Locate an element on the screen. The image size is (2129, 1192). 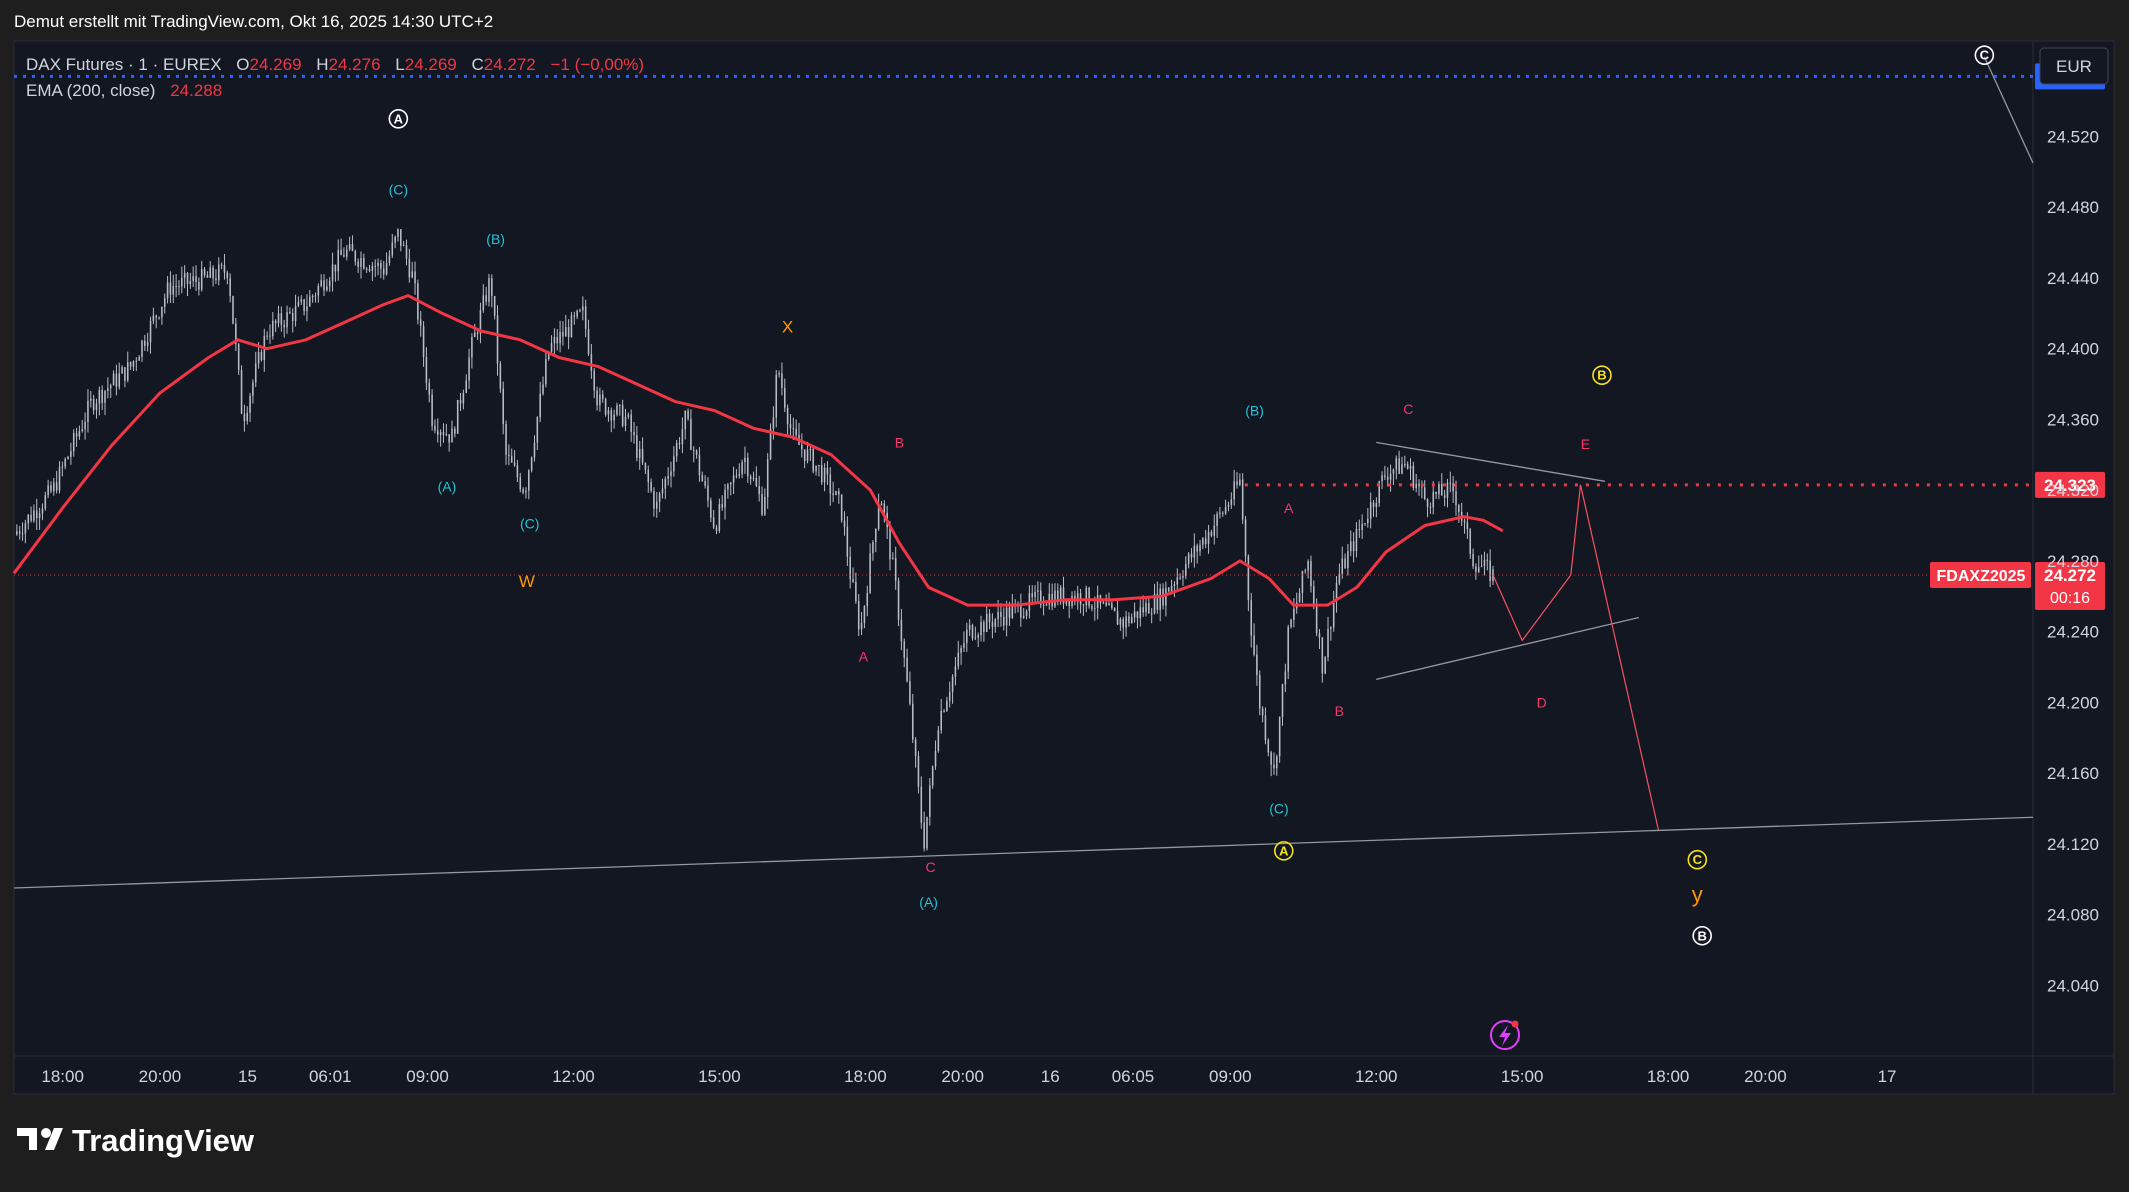
symbol-tag-text: FDAXZ2025 is located at coordinates (1981, 576).